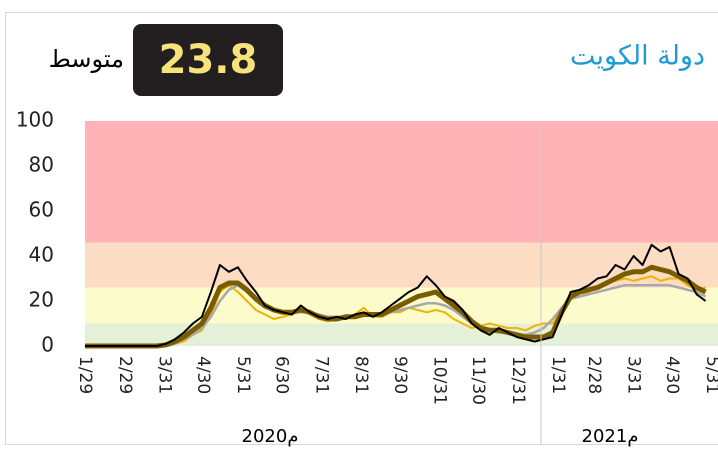 The height and width of the screenshot is (452, 718). I want to click on average-label: متوسط, so click(86, 59).